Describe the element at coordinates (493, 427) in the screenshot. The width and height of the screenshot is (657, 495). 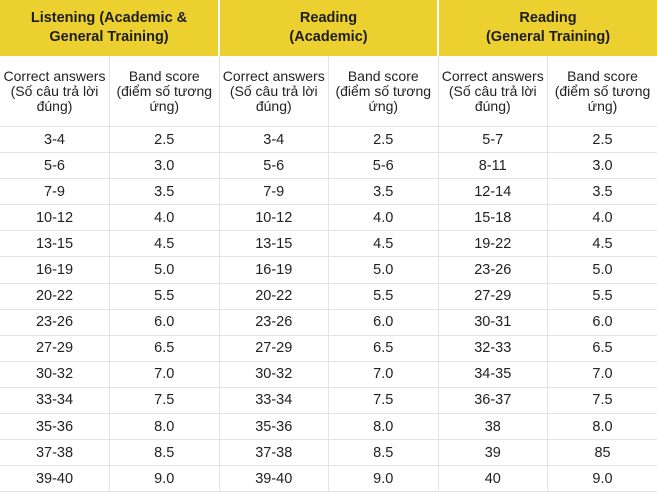
I see `reading-general-answers-cell: 38` at that location.